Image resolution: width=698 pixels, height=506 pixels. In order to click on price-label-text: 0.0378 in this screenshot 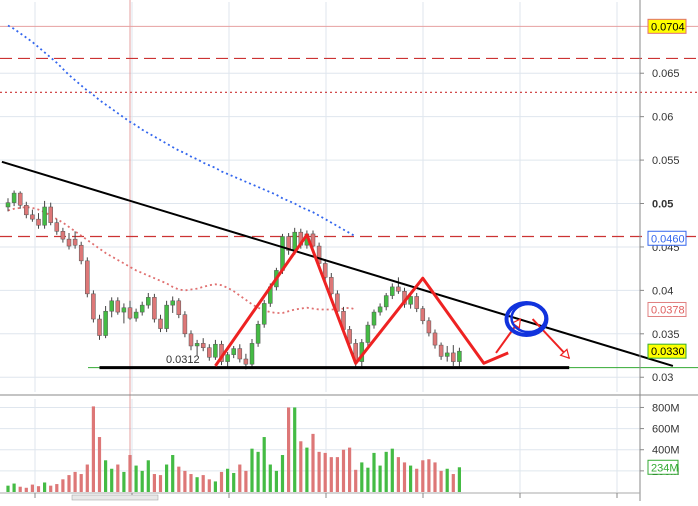, I will do `click(668, 310)`.